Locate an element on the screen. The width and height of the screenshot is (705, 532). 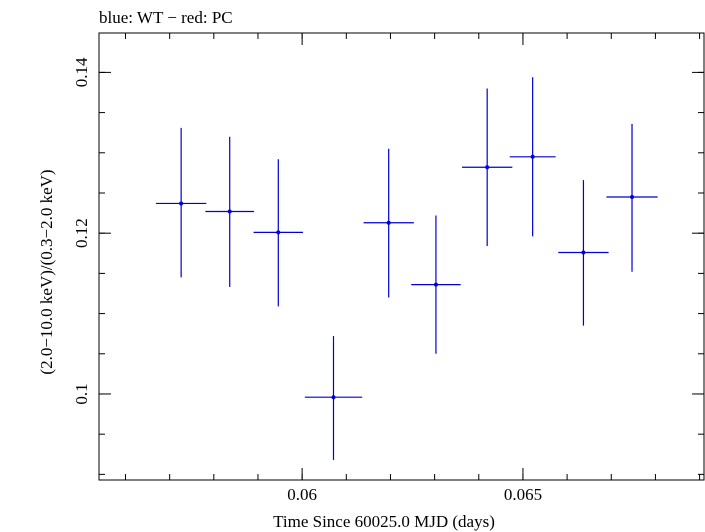
x-tick-label: 0.065 is located at coordinates (523, 494).